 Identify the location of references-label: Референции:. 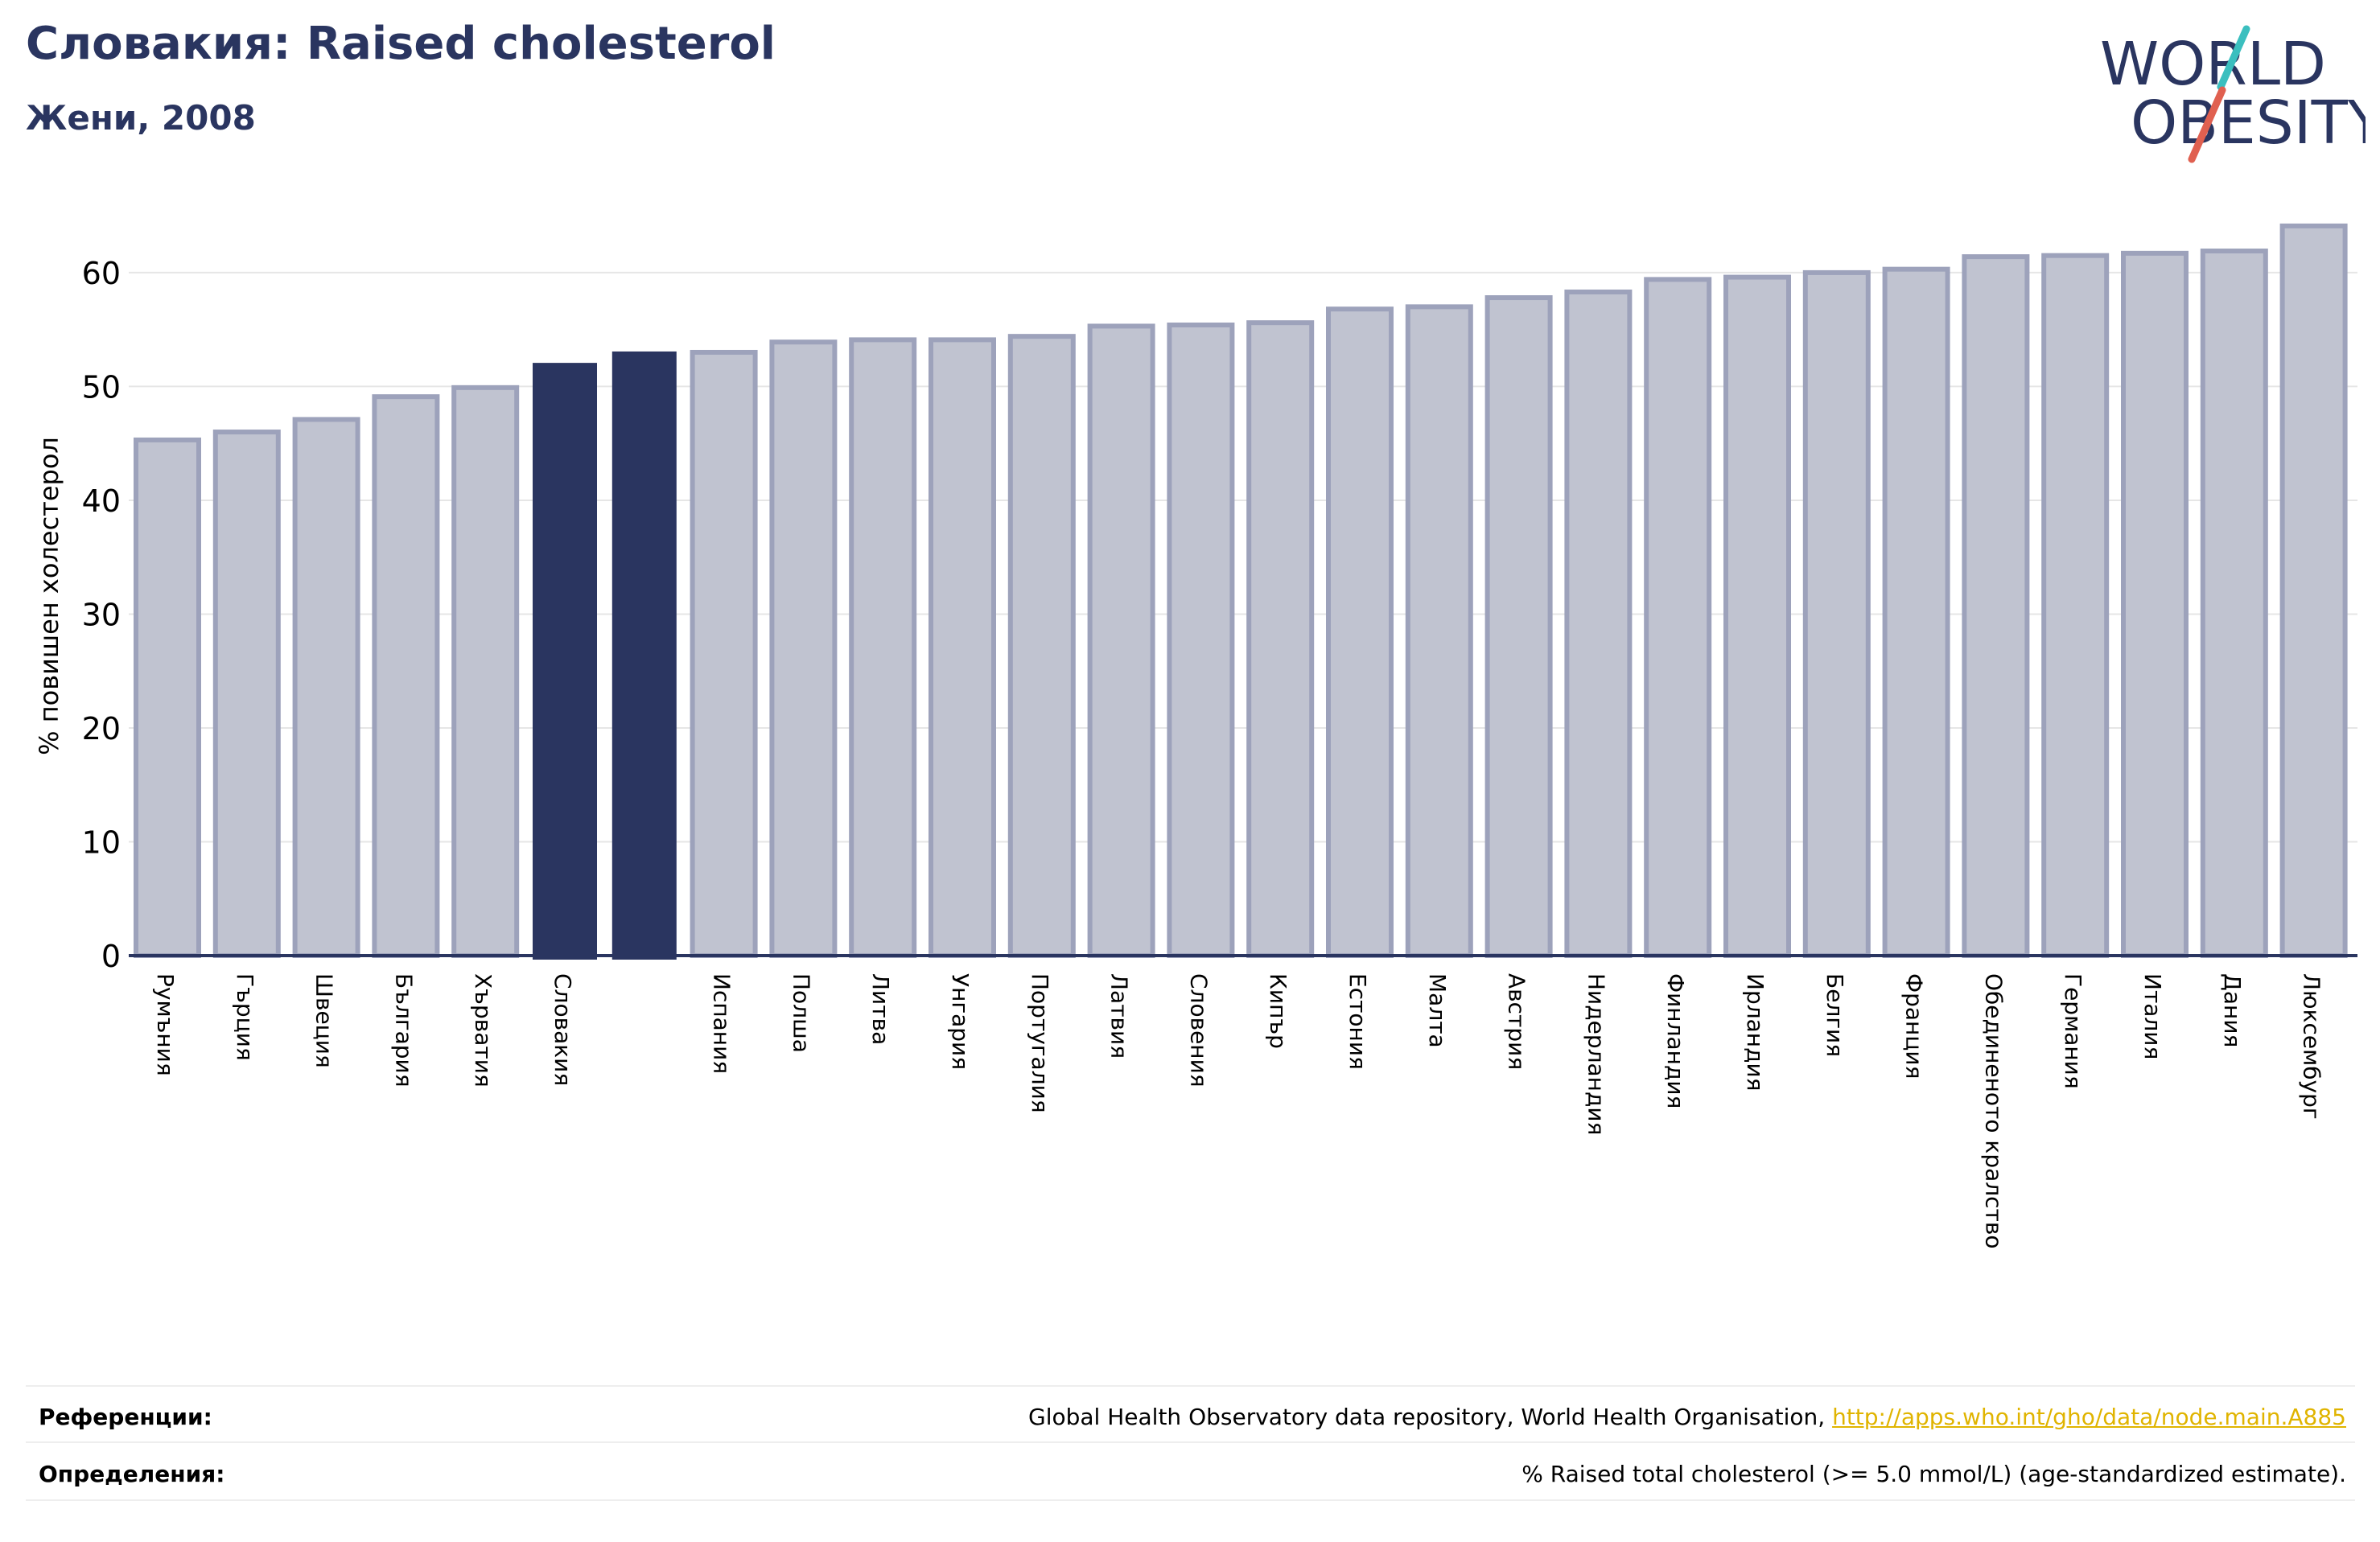
(125, 1417).